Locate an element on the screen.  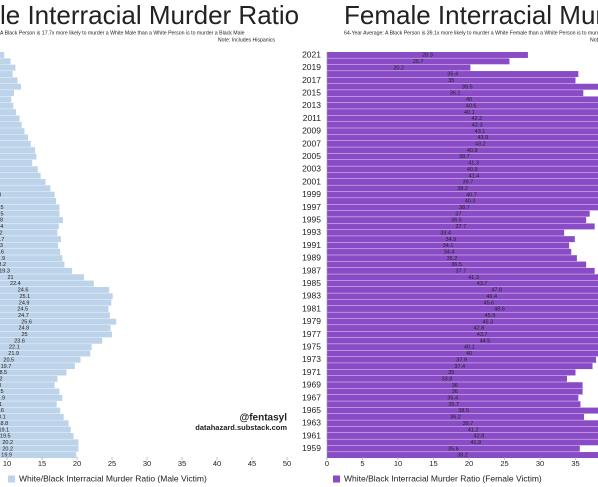
value-label: 22.4 is located at coordinates (15, 284).